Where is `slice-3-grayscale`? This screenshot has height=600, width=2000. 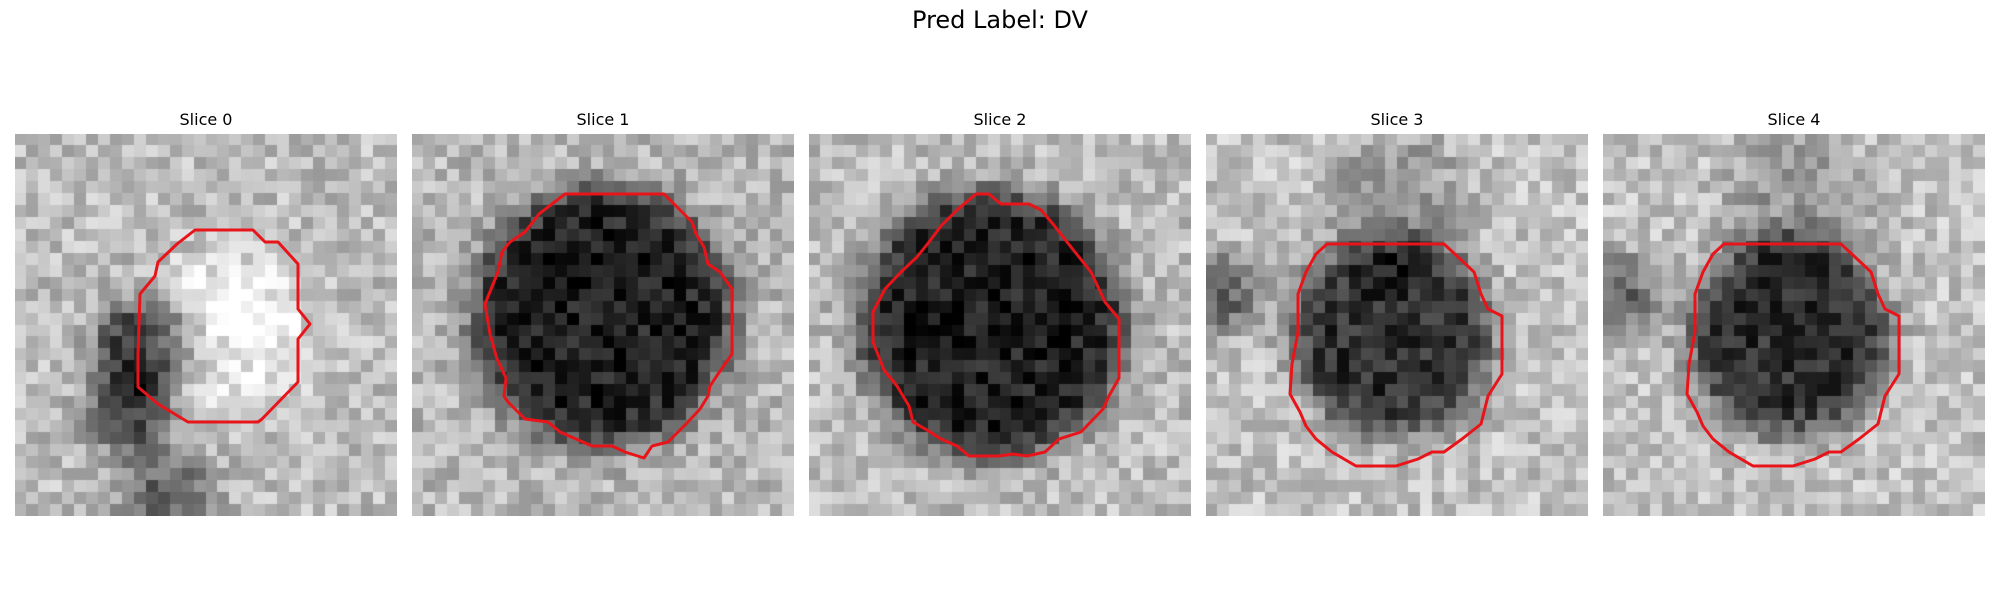 slice-3-grayscale is located at coordinates (1397, 325).